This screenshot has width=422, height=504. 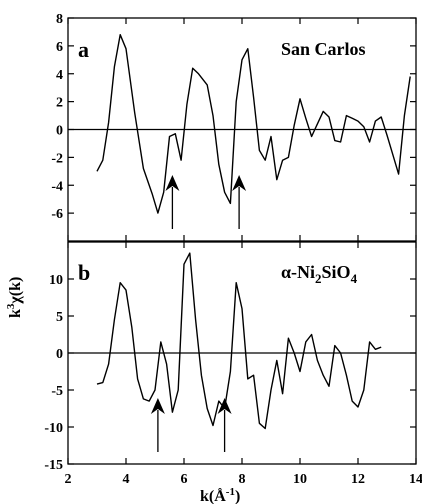 What do you see at coordinates (56, 280) in the screenshot?
I see `y-tick-label-b: 10` at bounding box center [56, 280].